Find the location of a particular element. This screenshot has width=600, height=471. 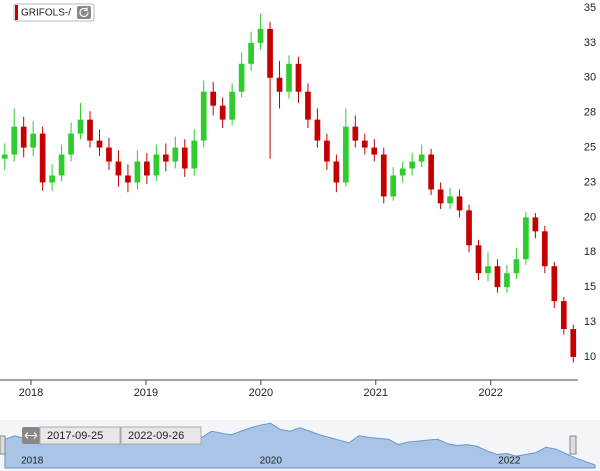

symbol-box is located at coordinates (54, 12).